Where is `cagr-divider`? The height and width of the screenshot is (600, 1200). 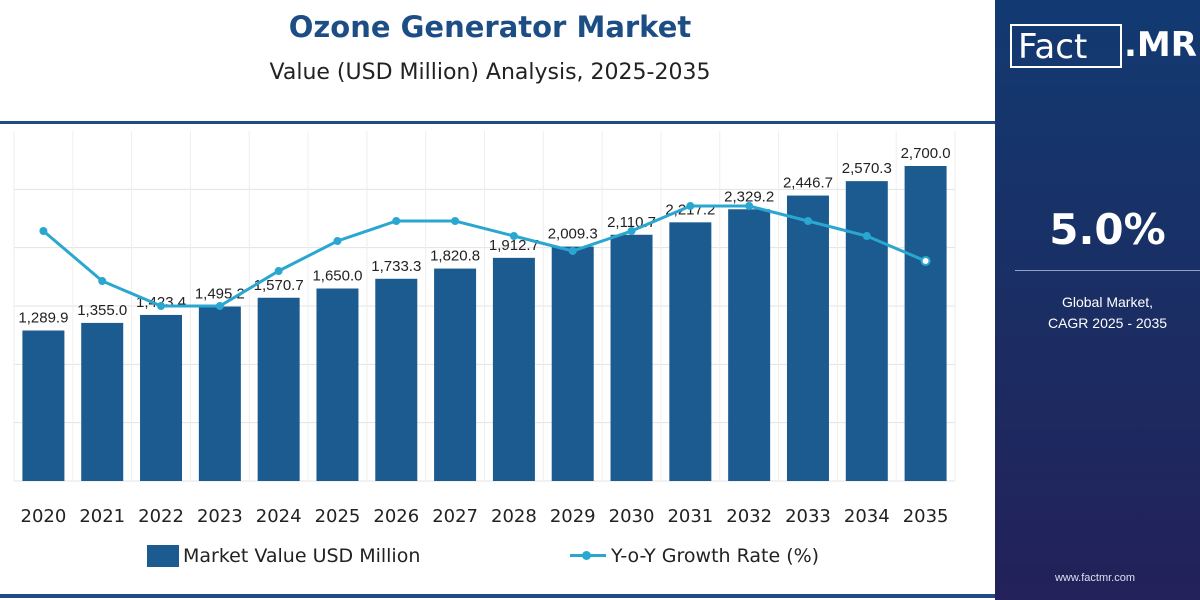
cagr-divider is located at coordinates (1107, 270).